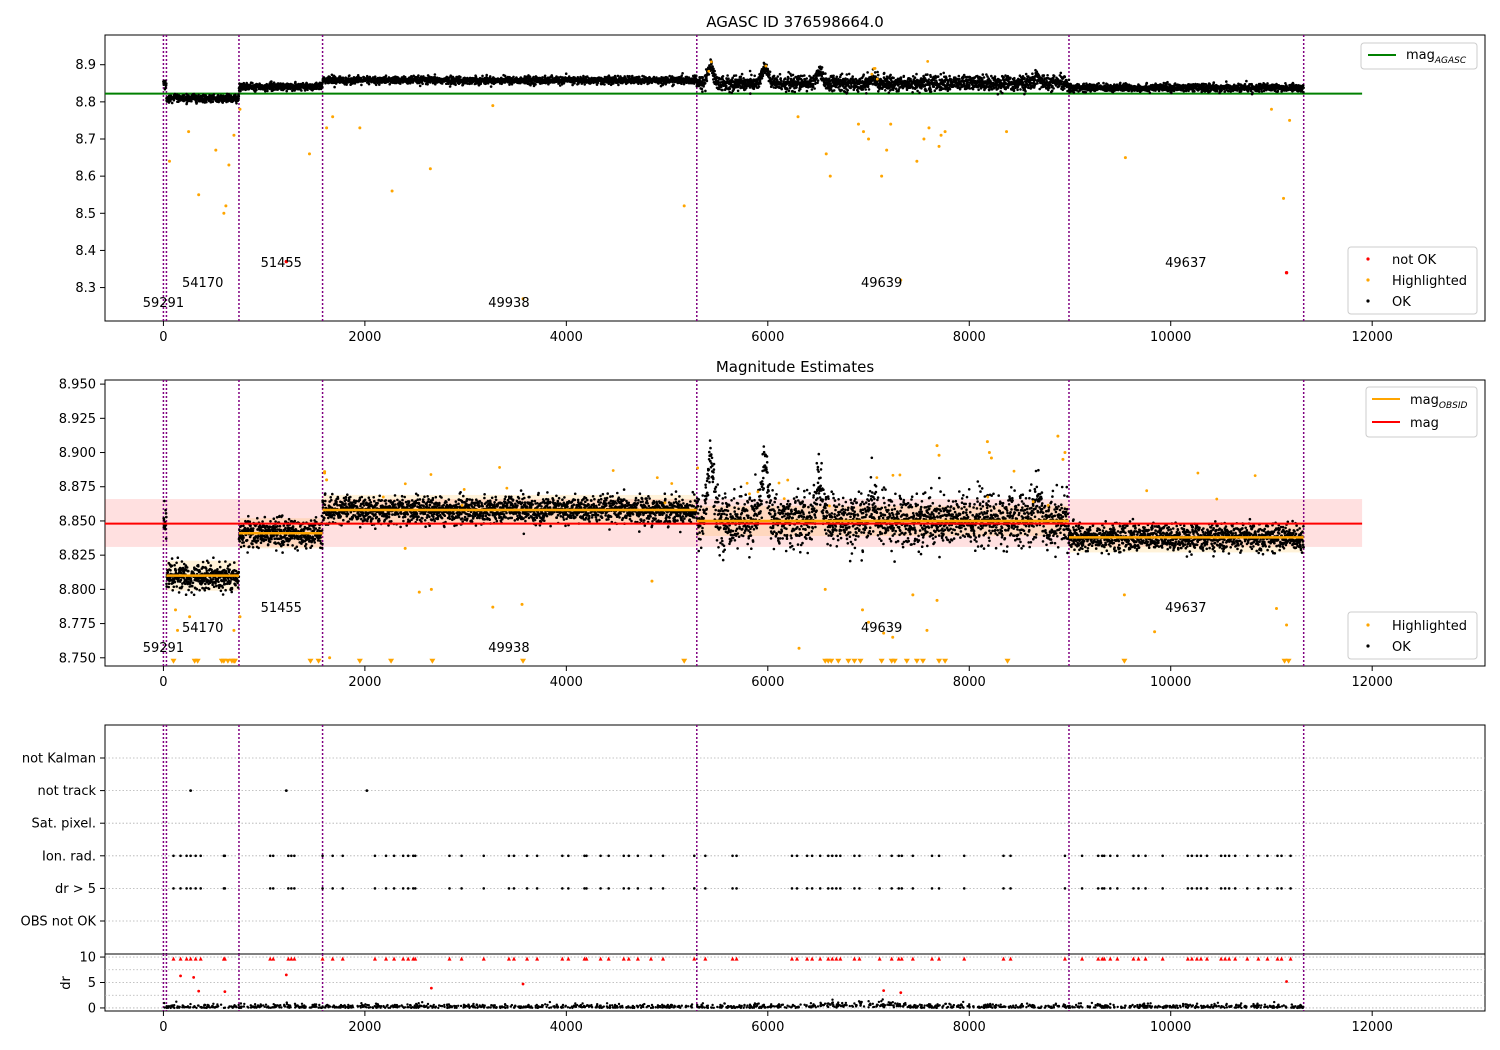  What do you see at coordinates (733, 82) in the screenshot?
I see `ok-points` at bounding box center [733, 82].